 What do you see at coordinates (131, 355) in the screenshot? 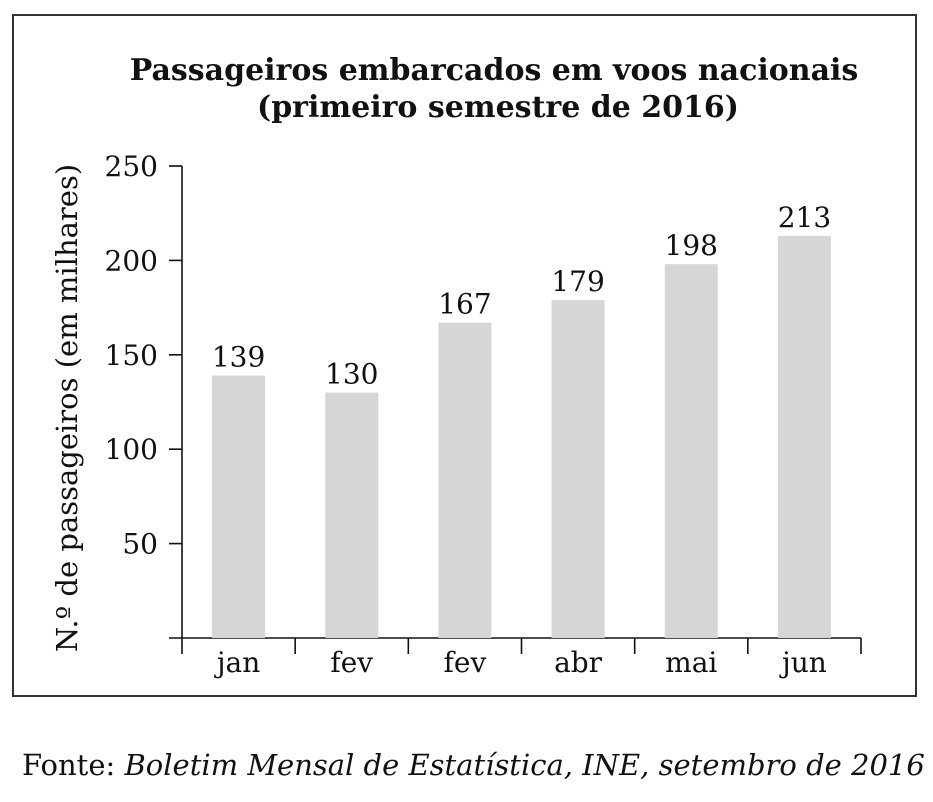
I see `y-tick-label: 150` at bounding box center [131, 355].